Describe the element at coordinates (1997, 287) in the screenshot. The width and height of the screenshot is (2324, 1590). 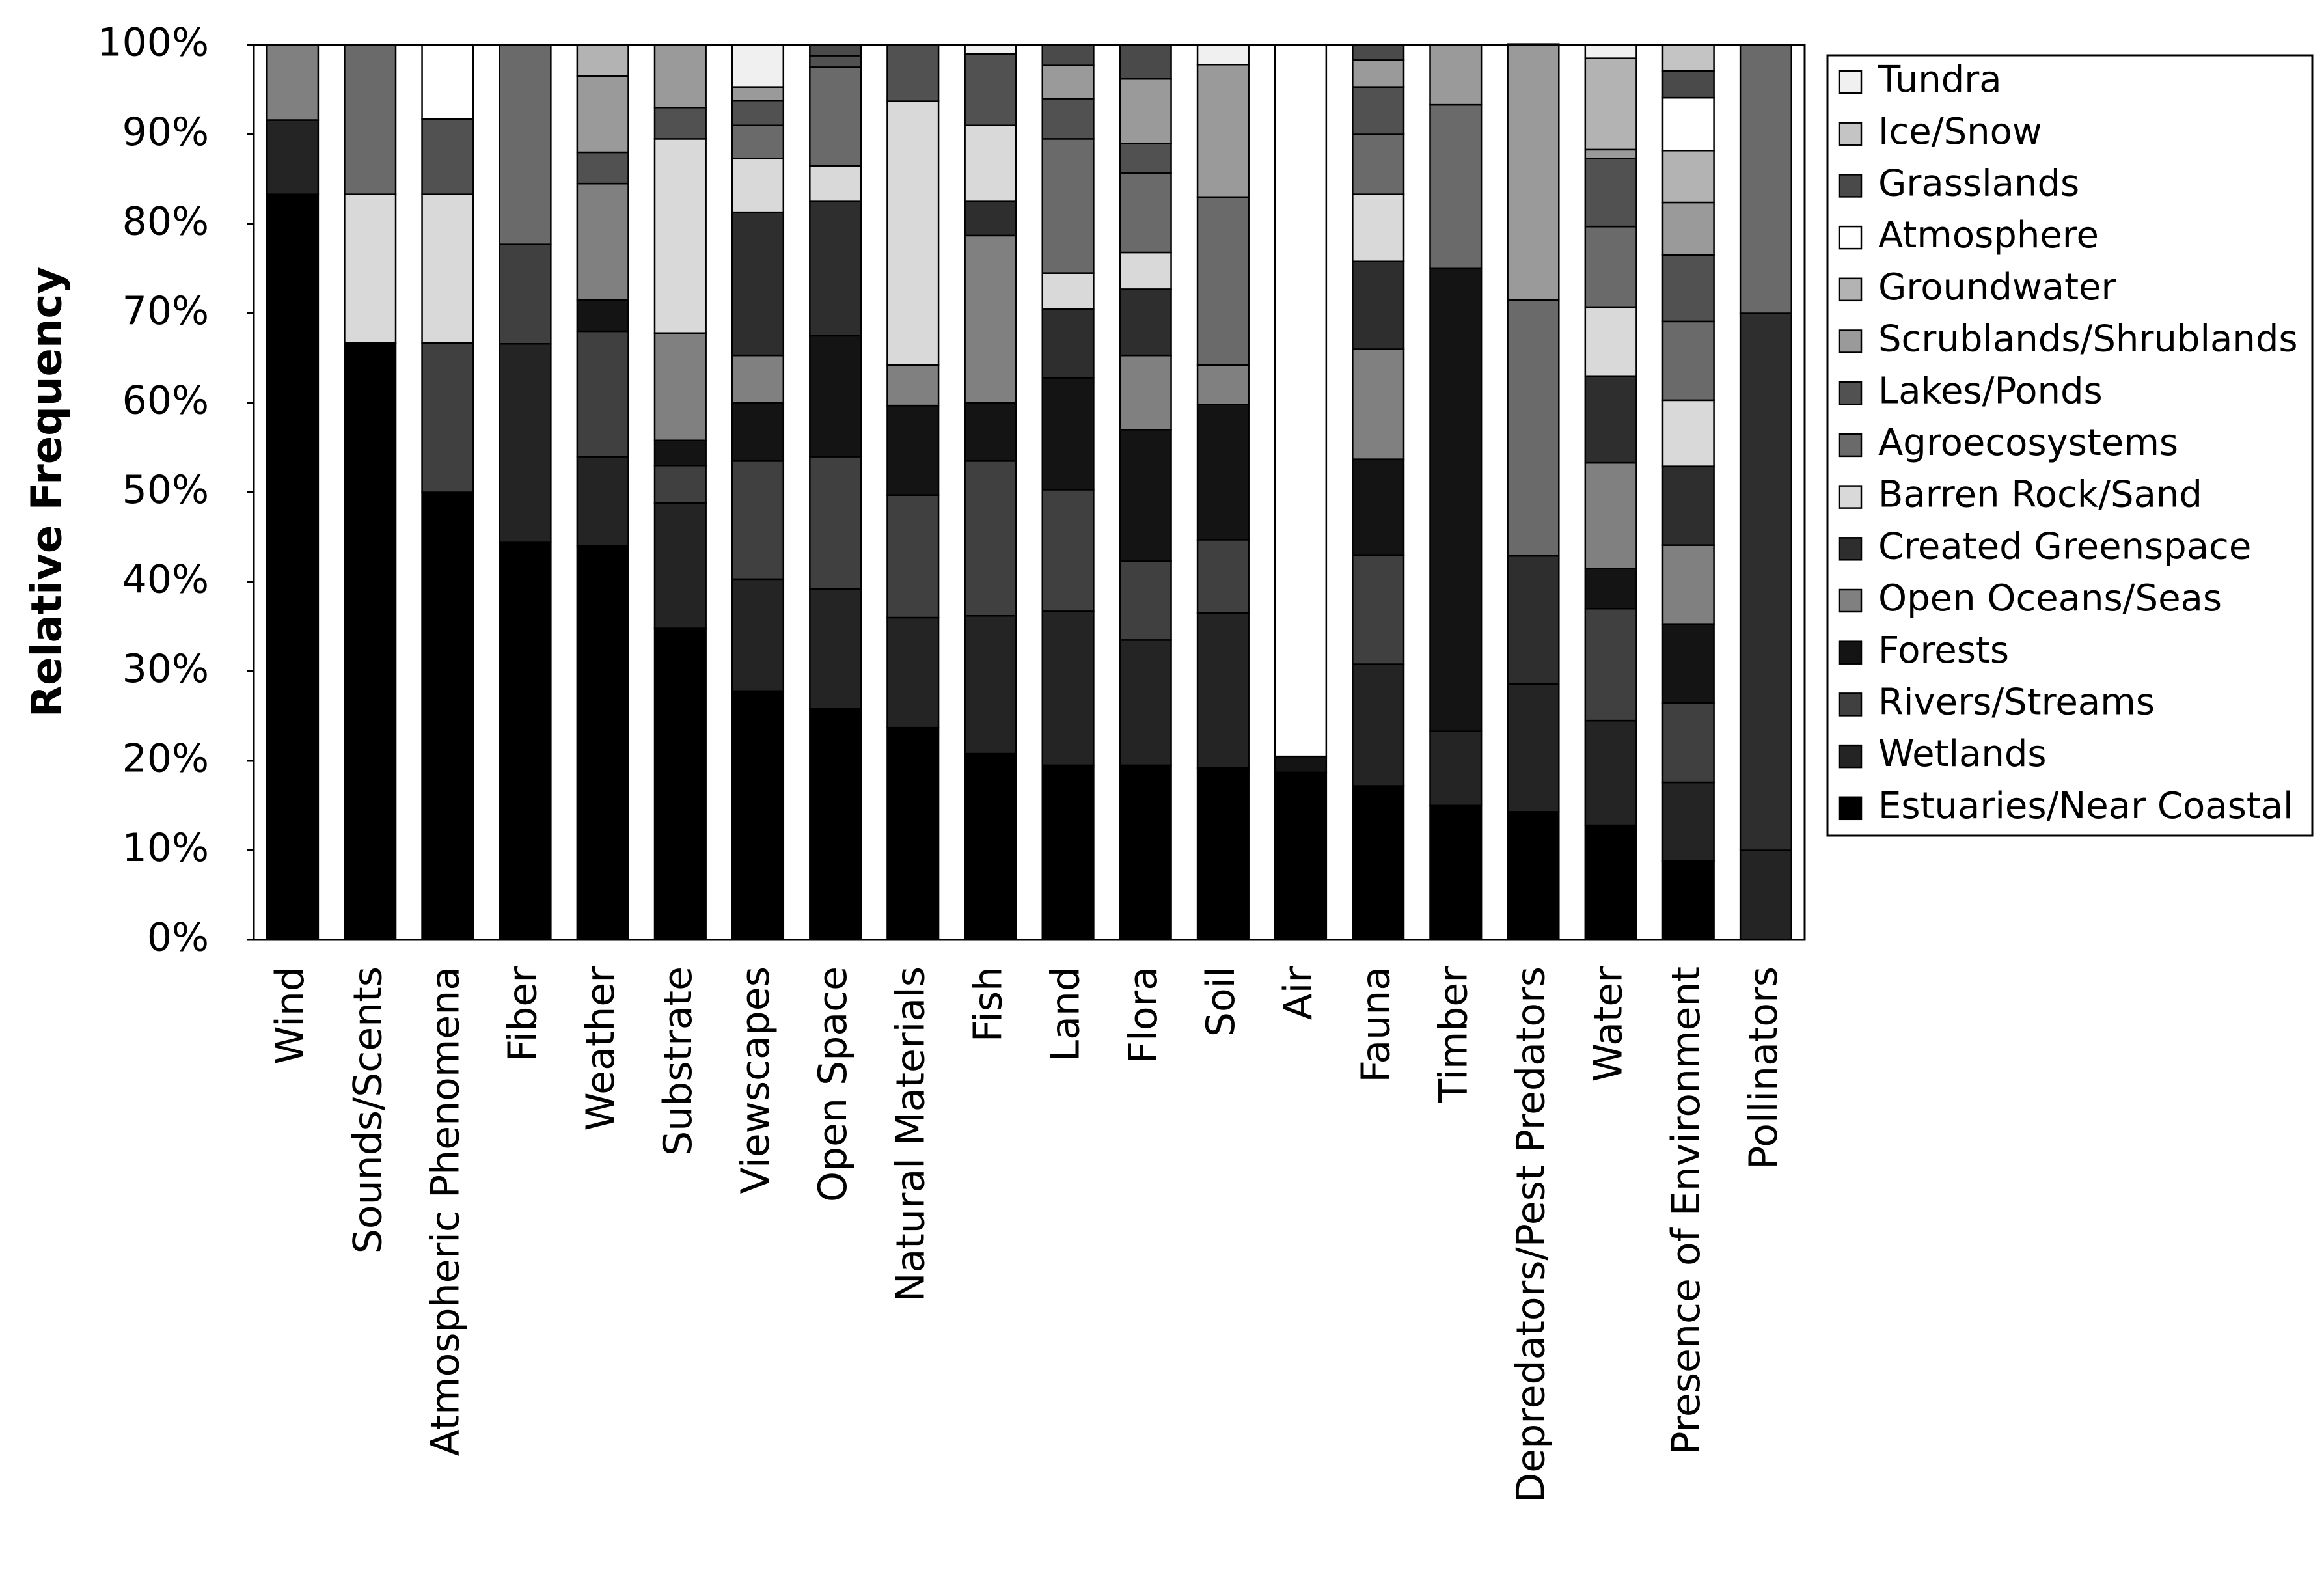
I see `legend-label: Groundwater` at that location.